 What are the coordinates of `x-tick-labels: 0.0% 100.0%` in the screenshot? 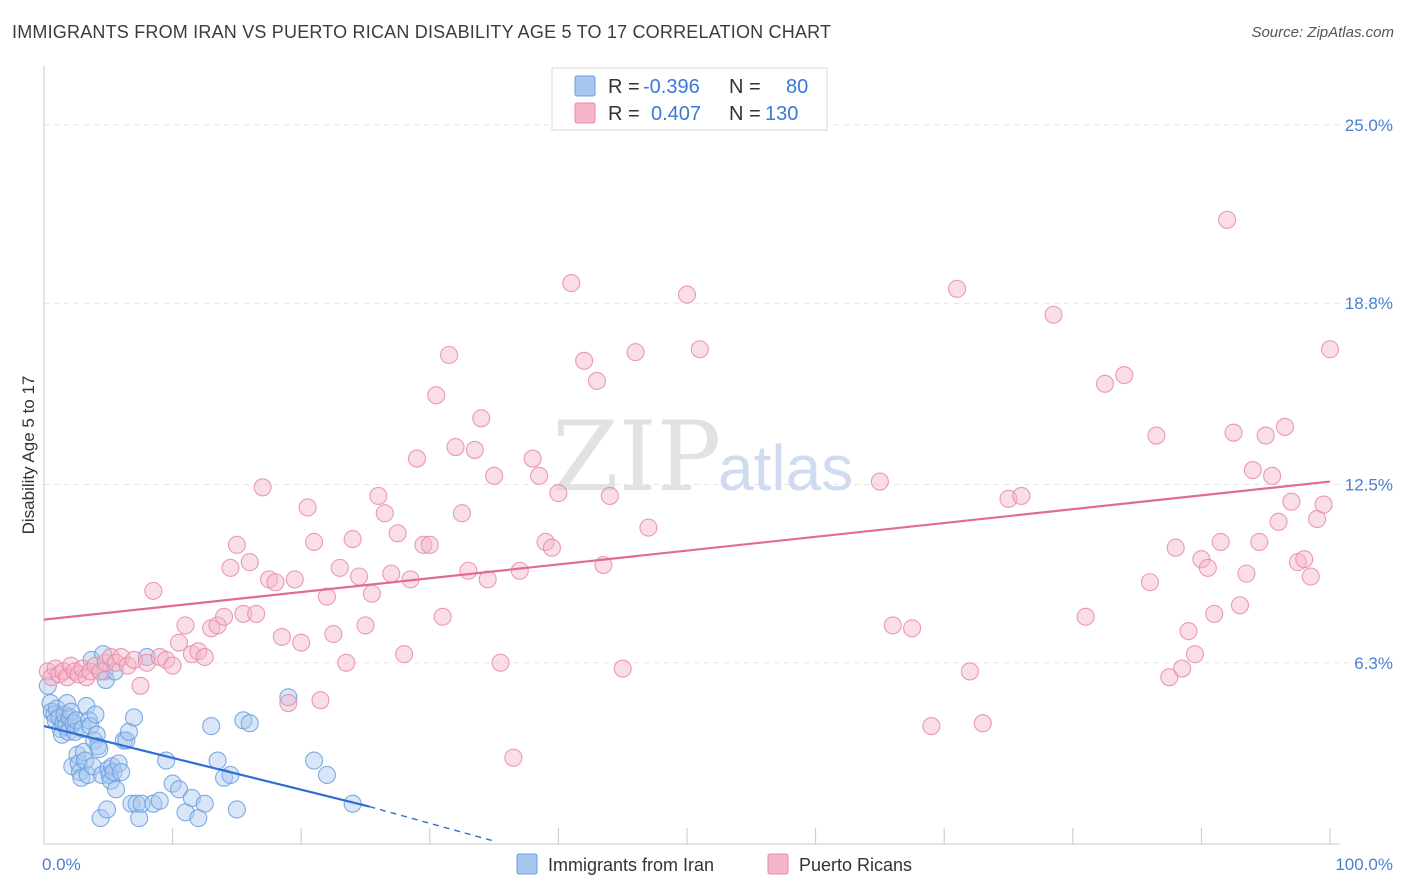 It's located at (717, 864).